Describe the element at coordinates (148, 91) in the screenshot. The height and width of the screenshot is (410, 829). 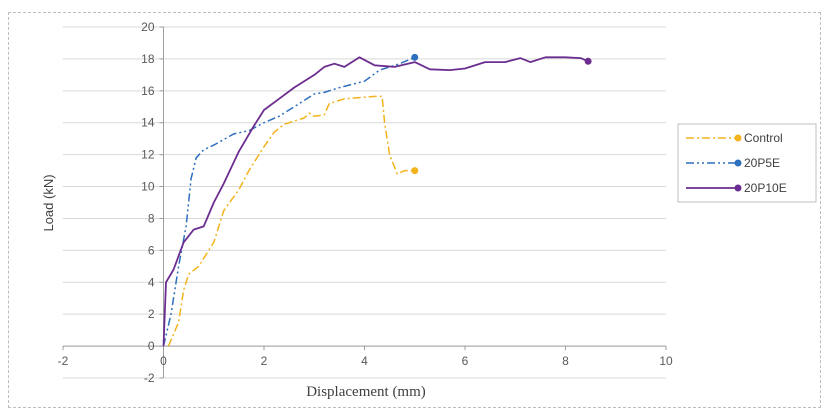
I see `y-tick-label: 16` at that location.